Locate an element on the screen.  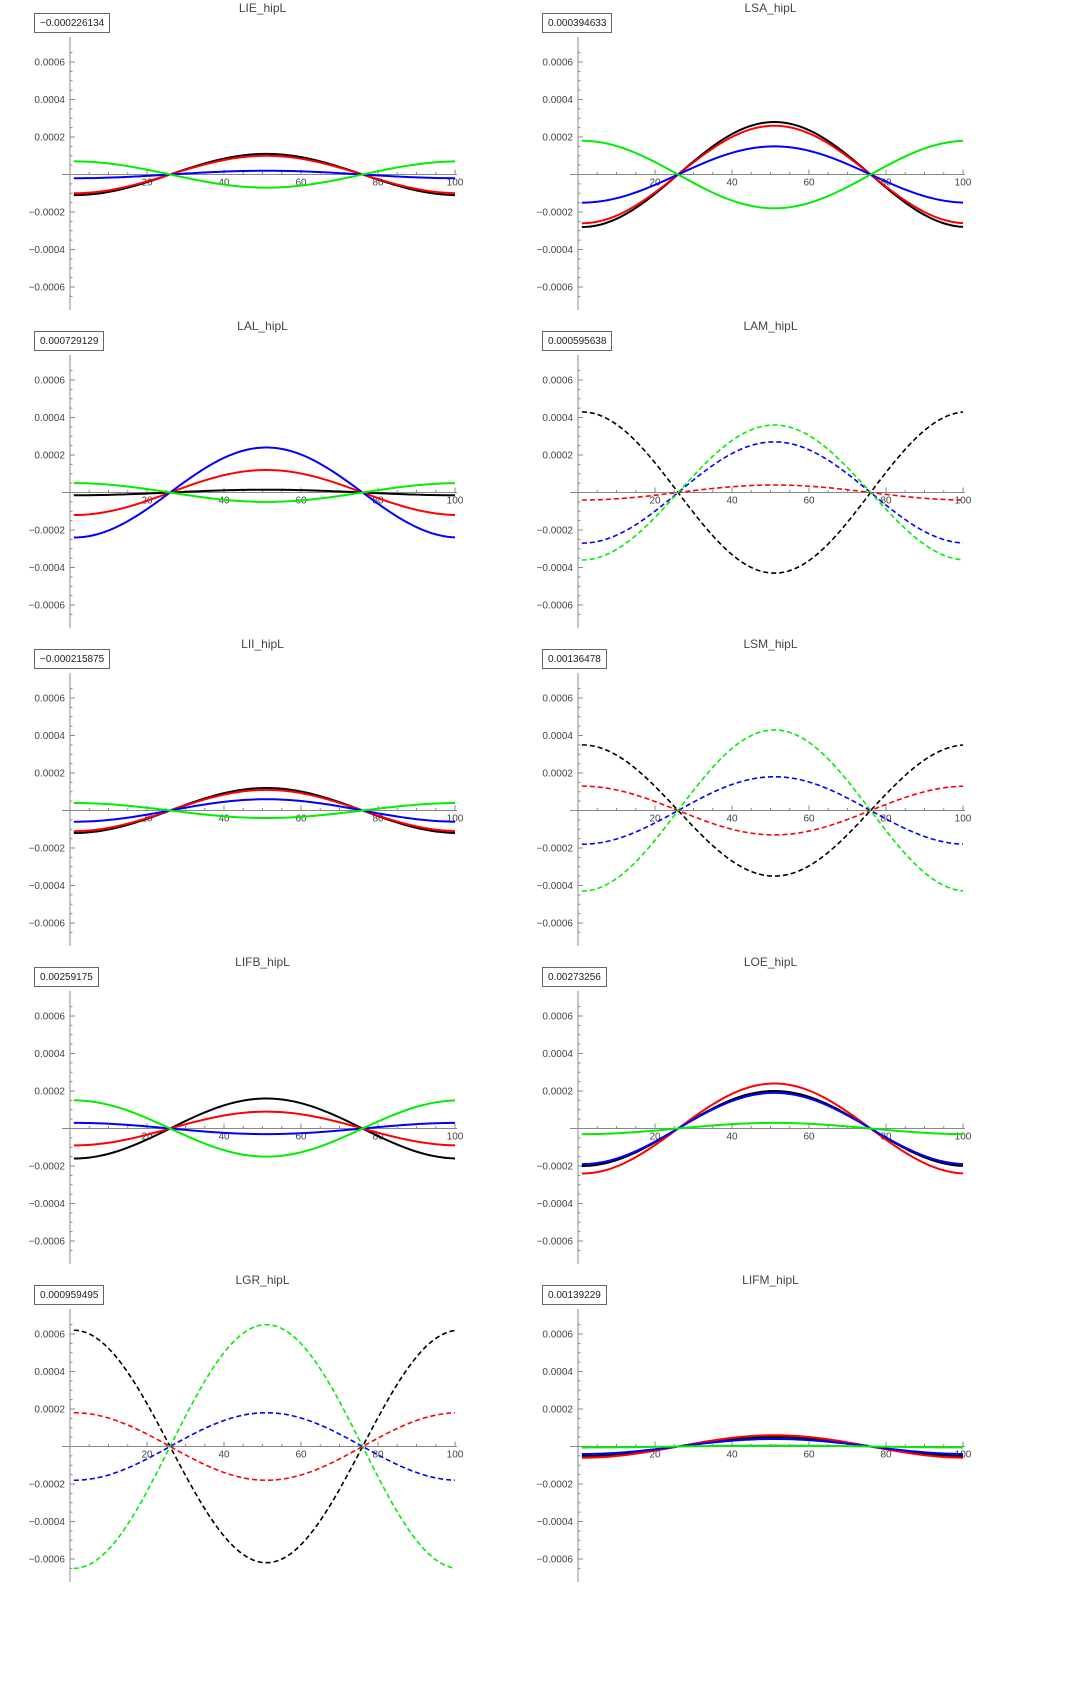
value-box: −0.000215875 is located at coordinates (72, 659).